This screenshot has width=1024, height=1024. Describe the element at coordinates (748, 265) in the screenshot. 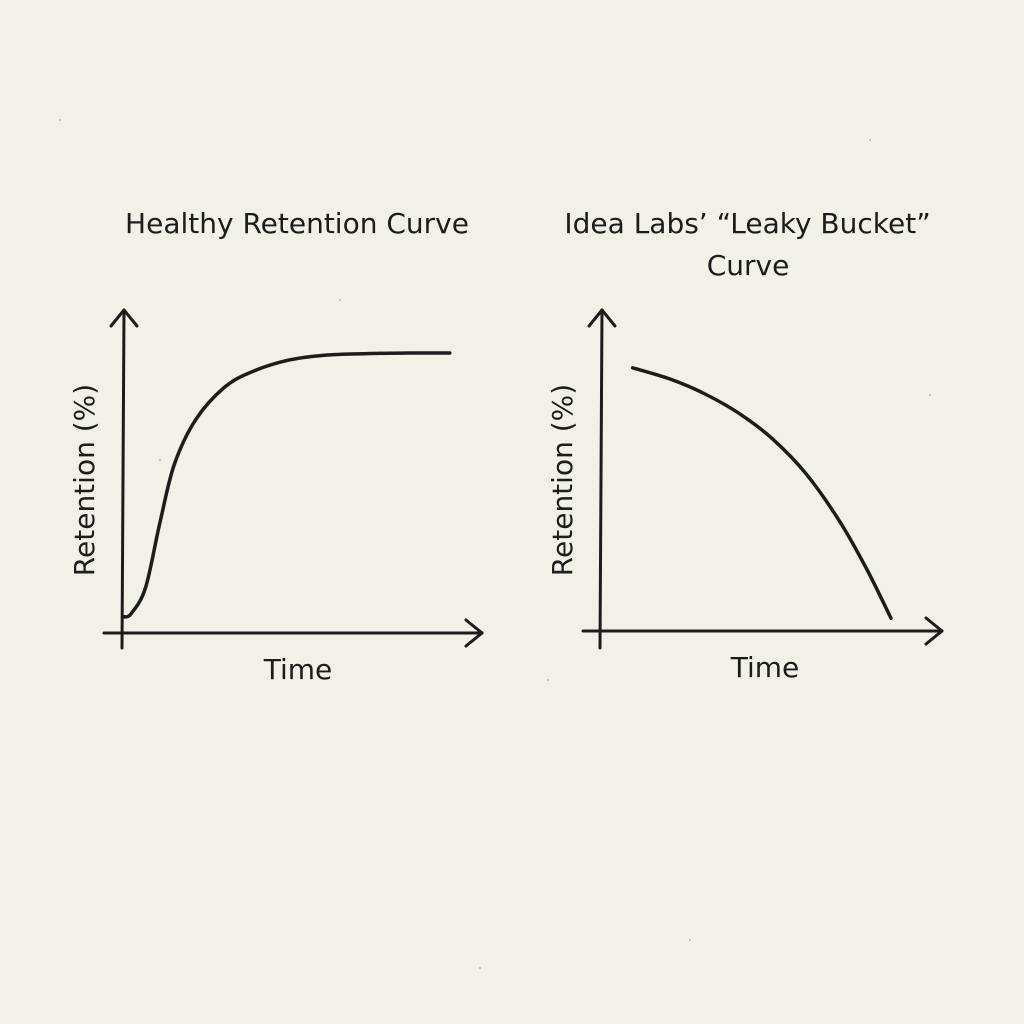

I see `chart-title-line-2: Curve` at that location.